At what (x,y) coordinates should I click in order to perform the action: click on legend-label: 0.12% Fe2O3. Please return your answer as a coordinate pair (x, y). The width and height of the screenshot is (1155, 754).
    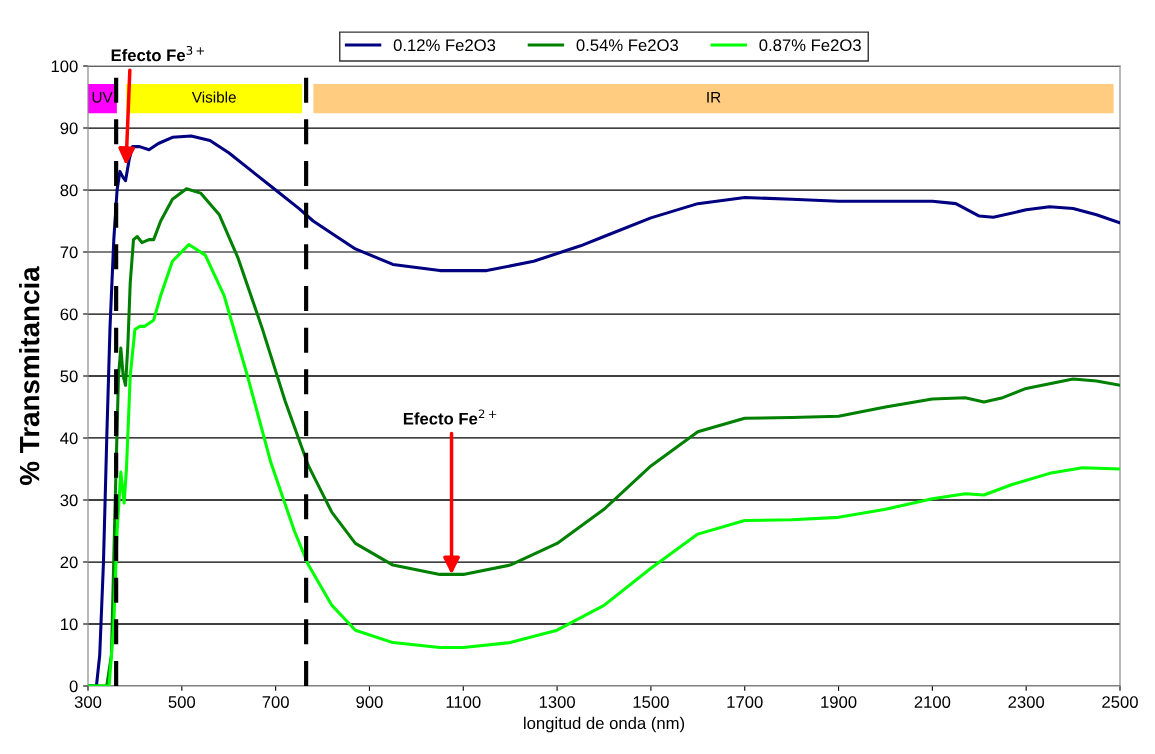
    Looking at the image, I should click on (444, 45).